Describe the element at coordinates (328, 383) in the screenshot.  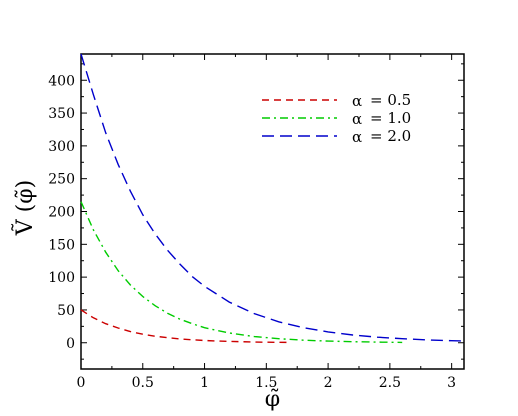
I see `x-tick-label: 2` at that location.